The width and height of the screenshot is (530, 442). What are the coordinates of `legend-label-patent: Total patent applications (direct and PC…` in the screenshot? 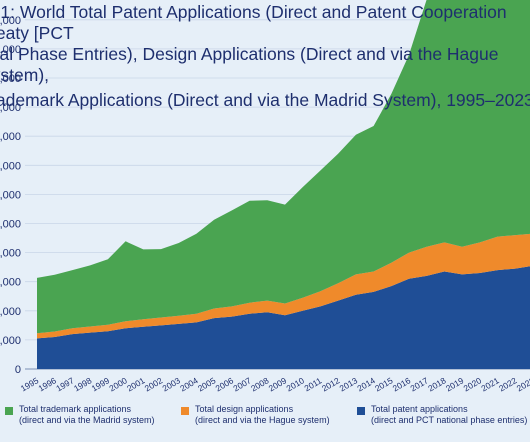 It's located at (449, 414).